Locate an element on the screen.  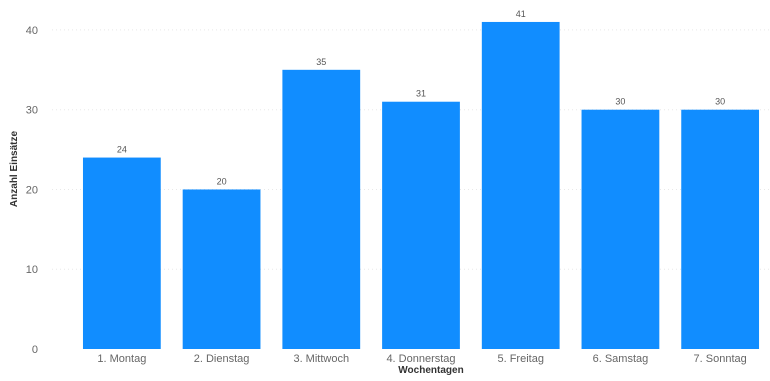
data-label: 20 is located at coordinates (222, 181).